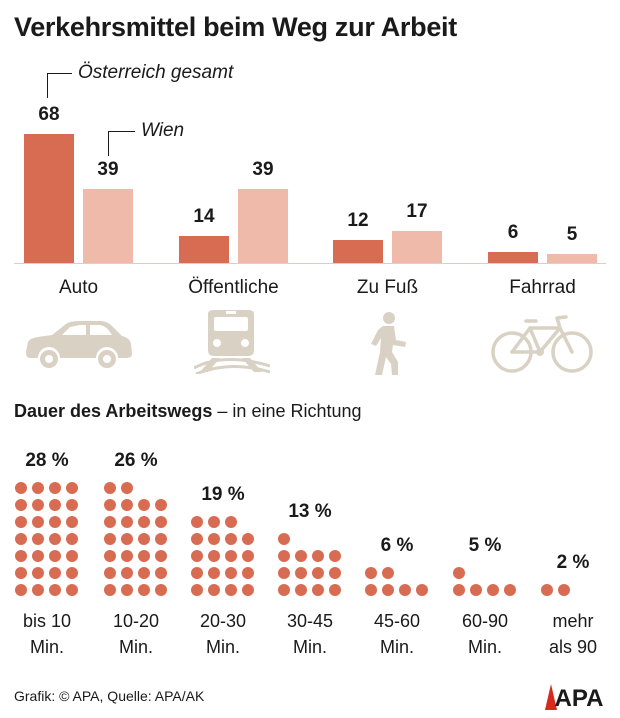 The width and height of the screenshot is (620, 718). Describe the element at coordinates (121, 143) in the screenshot. I see `legend-vienna-leader` at that location.